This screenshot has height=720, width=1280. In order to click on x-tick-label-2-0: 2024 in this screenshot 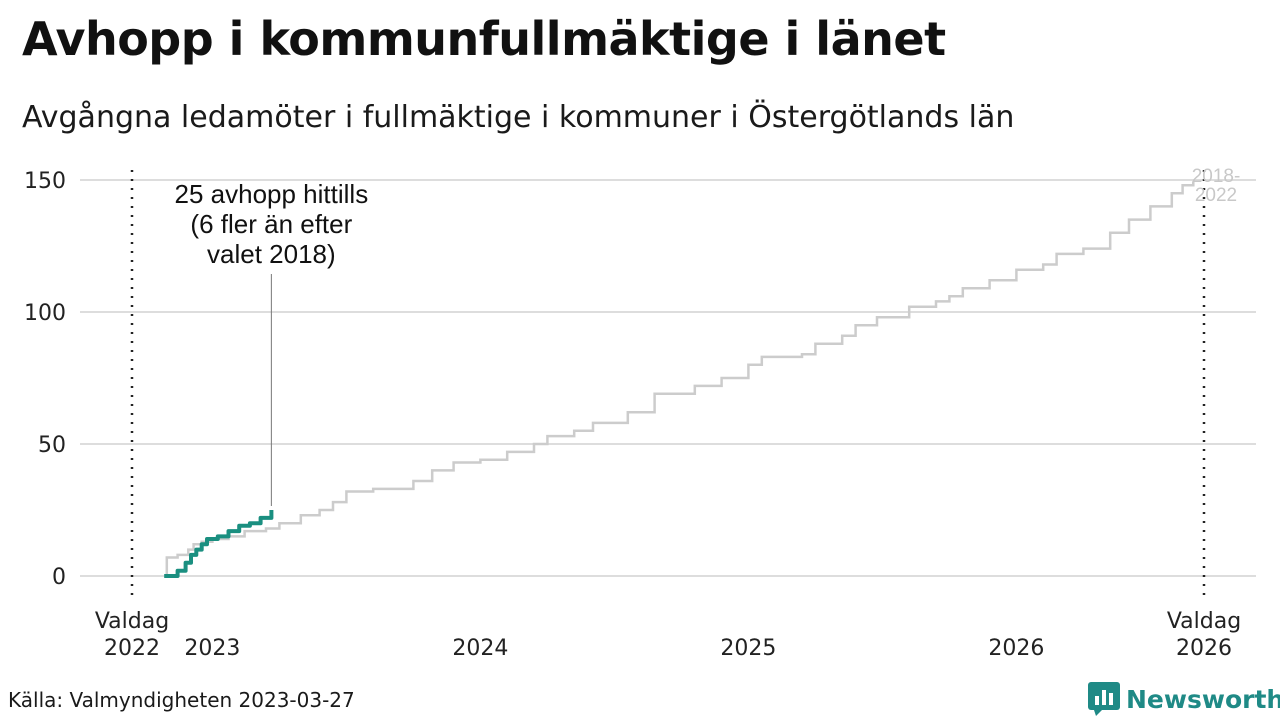, I will do `click(480, 648)`.